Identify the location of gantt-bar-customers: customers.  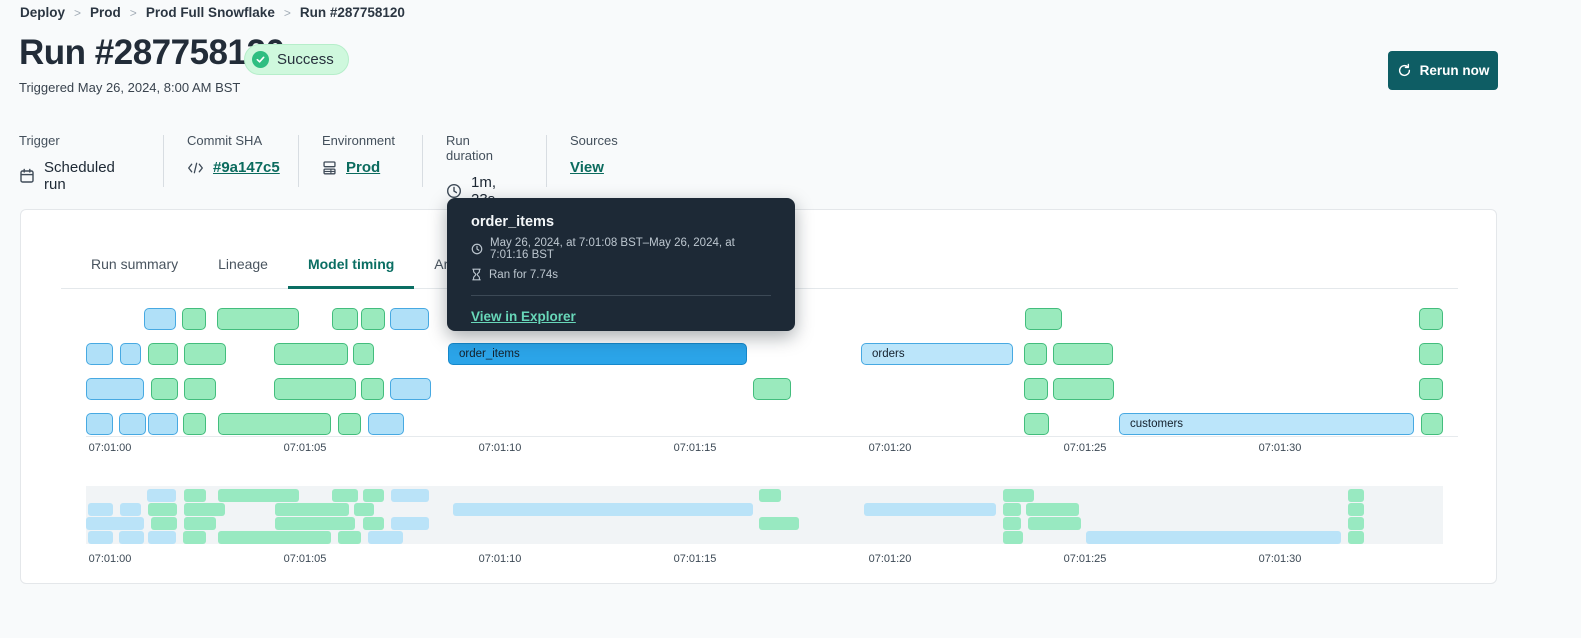
(1266, 424).